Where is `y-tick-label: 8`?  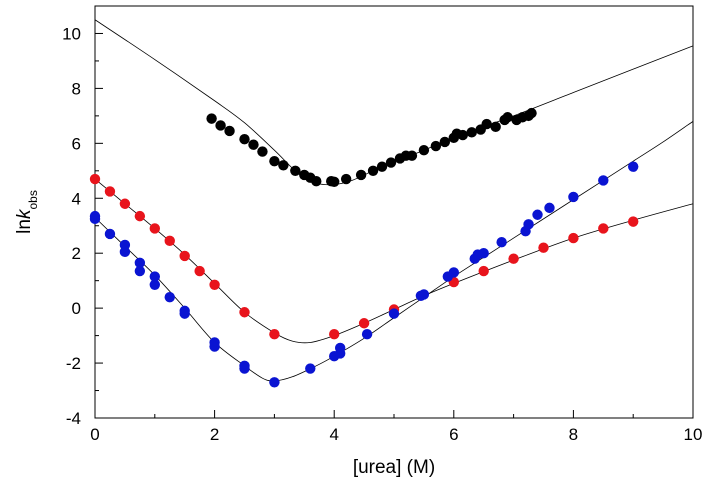
y-tick-label: 8 is located at coordinates (76, 88).